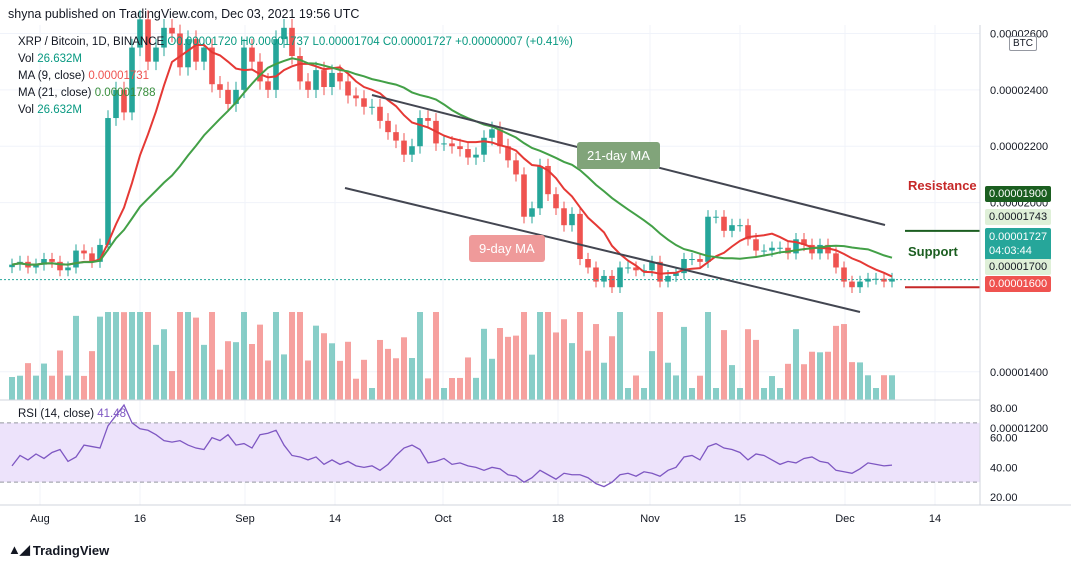 Image resolution: width=1071 pixels, height=568 pixels. What do you see at coordinates (245, 519) in the screenshot?
I see `time-tick-label: Sep` at bounding box center [245, 519].